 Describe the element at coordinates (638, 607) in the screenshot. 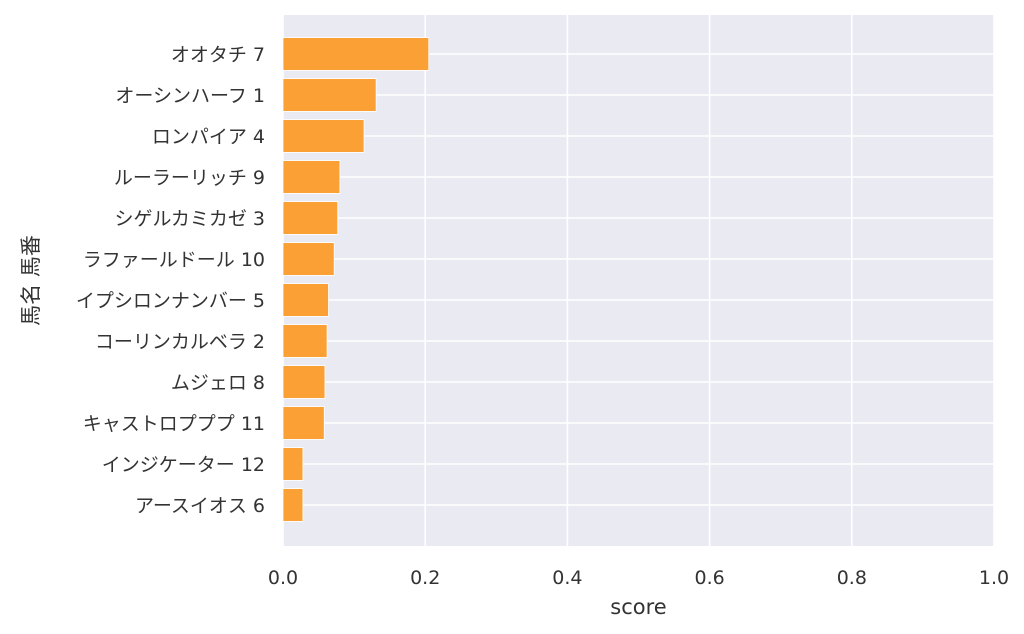

I see `x-axis-title: score` at that location.